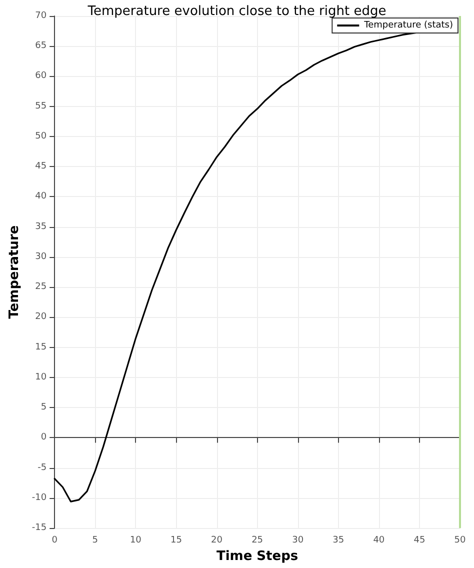 This screenshot has width=474, height=568. What do you see at coordinates (41, 16) in the screenshot?
I see `y-tick-label: 70` at bounding box center [41, 16].